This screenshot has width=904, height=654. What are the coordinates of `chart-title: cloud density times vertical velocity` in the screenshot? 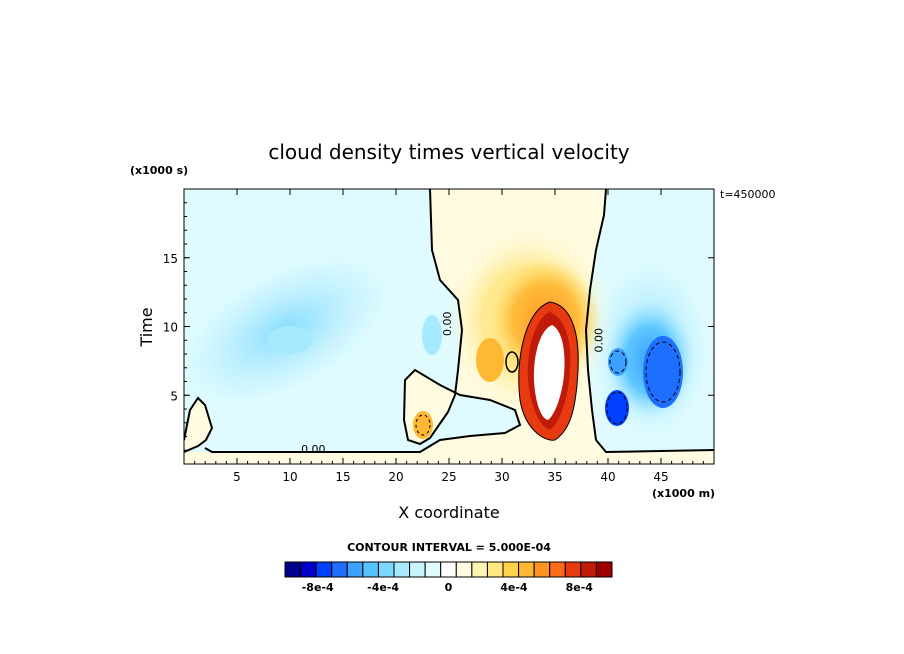 It's located at (448, 152).